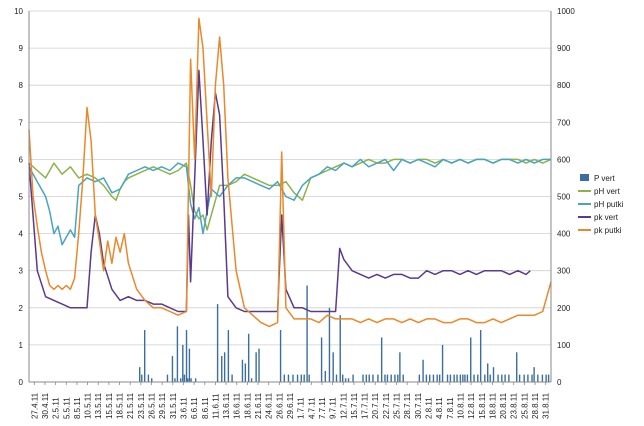 The height and width of the screenshot is (426, 644). Describe the element at coordinates (21, 345) in the screenshot. I see `y-left-tick-label: 1` at that location.